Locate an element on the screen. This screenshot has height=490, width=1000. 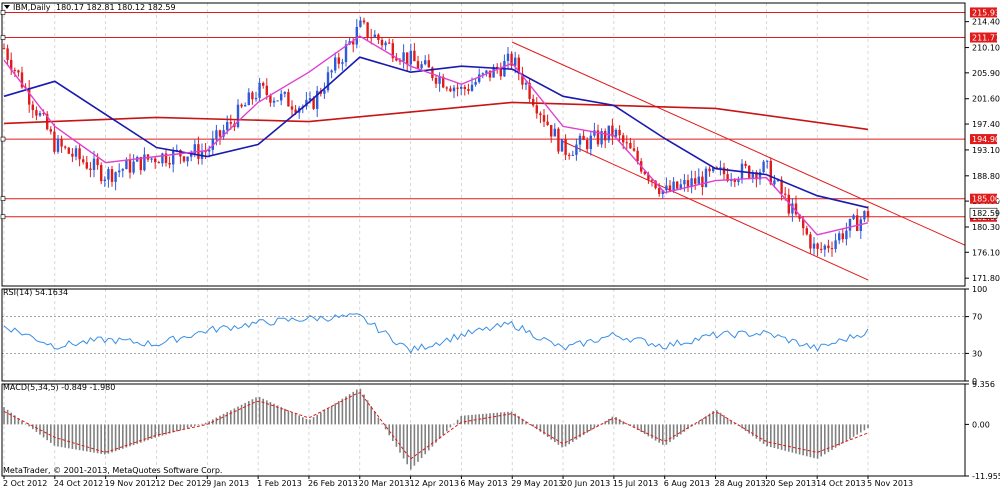
ohlc-values: 180.17 182.81 180.12 182.59 is located at coordinates (116, 7).